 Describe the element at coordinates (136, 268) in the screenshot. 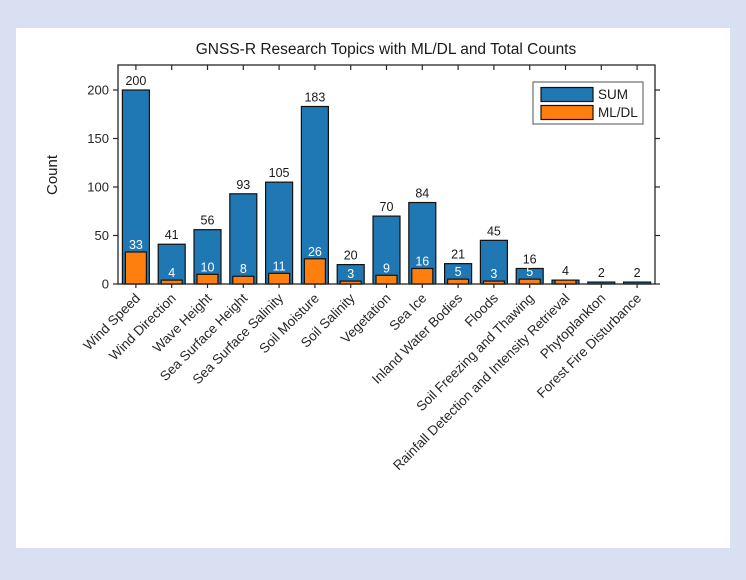

I see `bar-mldl-wind-speed` at that location.